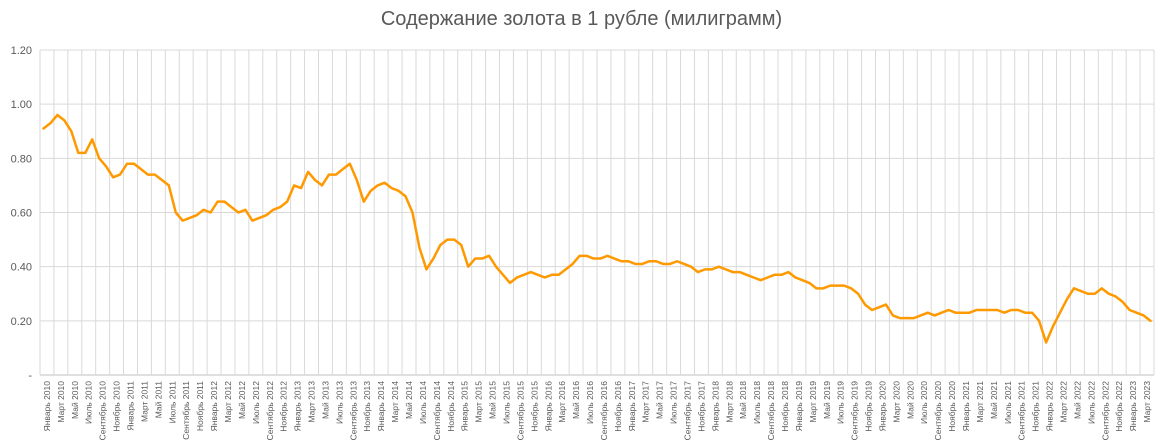 The width and height of the screenshot is (1163, 446). I want to click on x-tick-label: Май 2018, so click(743, 400).